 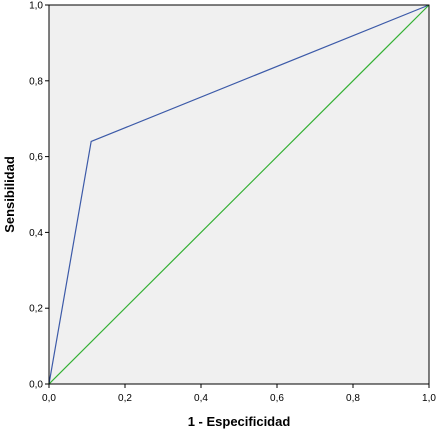 I want to click on y-axis: 0,0 0,2 0,4 0,6 0,8 1,0, so click(x=39, y=196).